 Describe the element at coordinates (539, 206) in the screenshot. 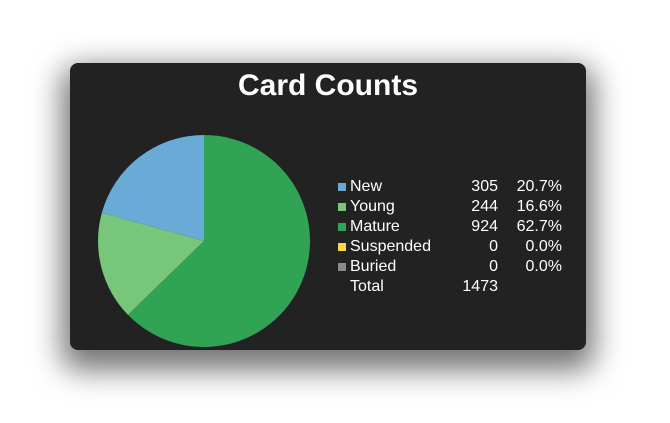

I see `legend-percent: 16.6%` at that location.